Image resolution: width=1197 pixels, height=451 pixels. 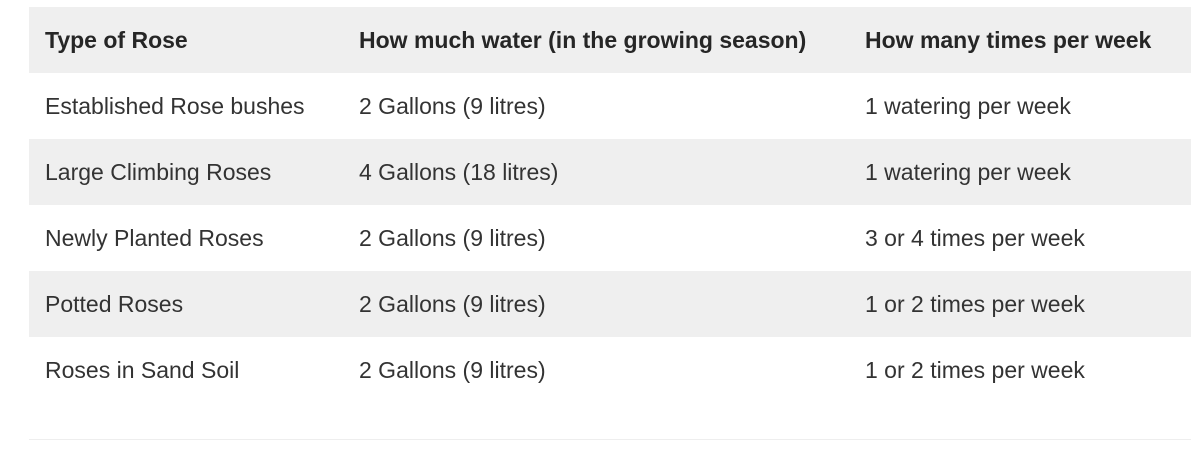 I want to click on cell-rose-type: Newly Planted Roses, so click(x=154, y=237).